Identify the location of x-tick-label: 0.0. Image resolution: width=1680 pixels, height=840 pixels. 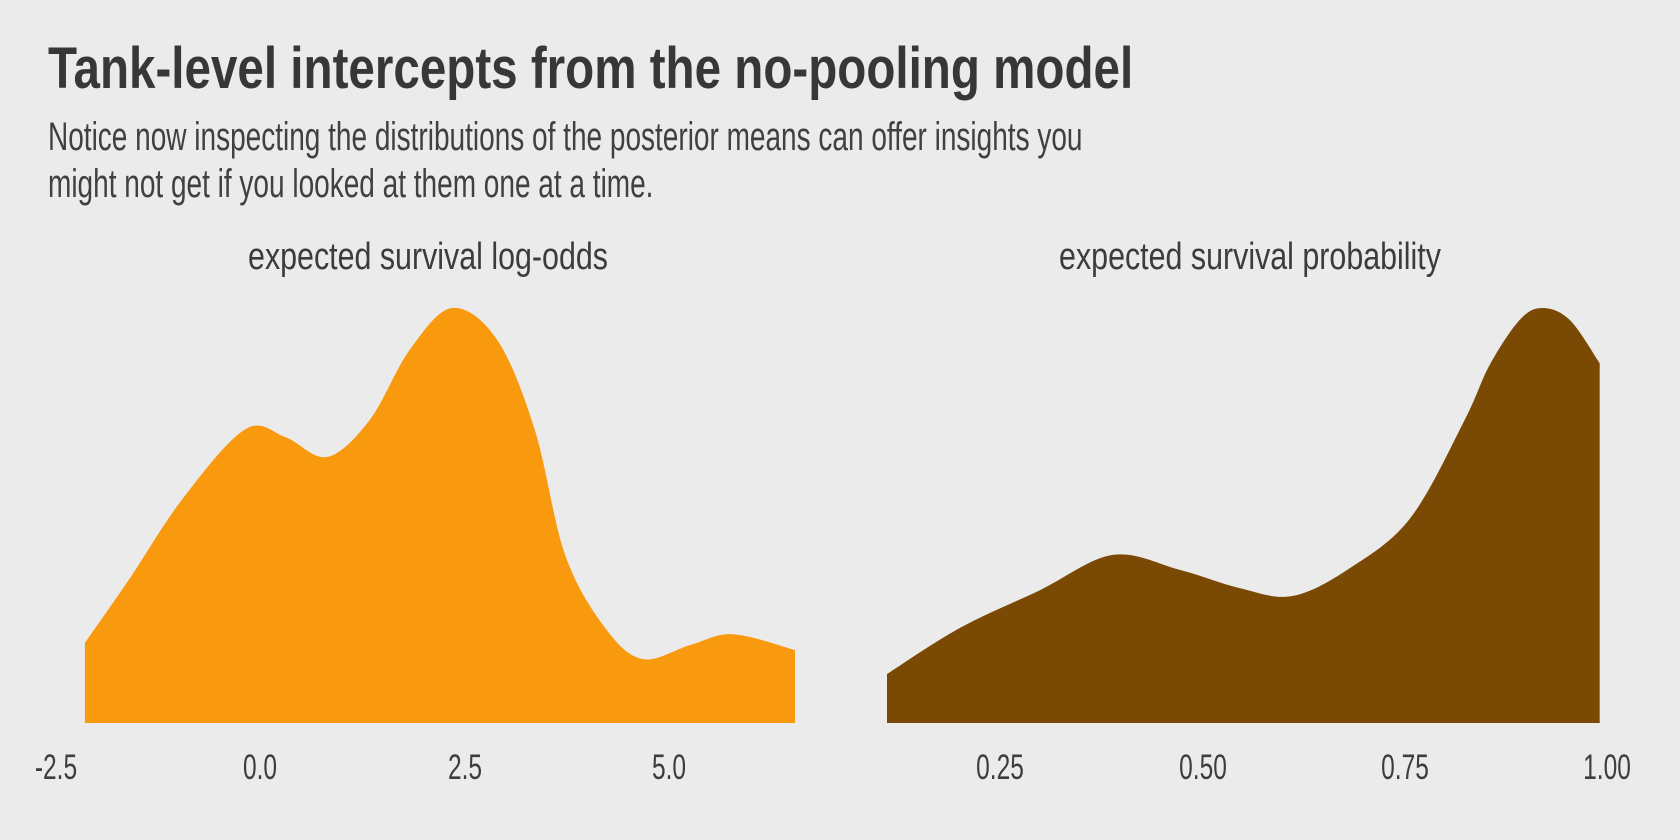
(260, 767).